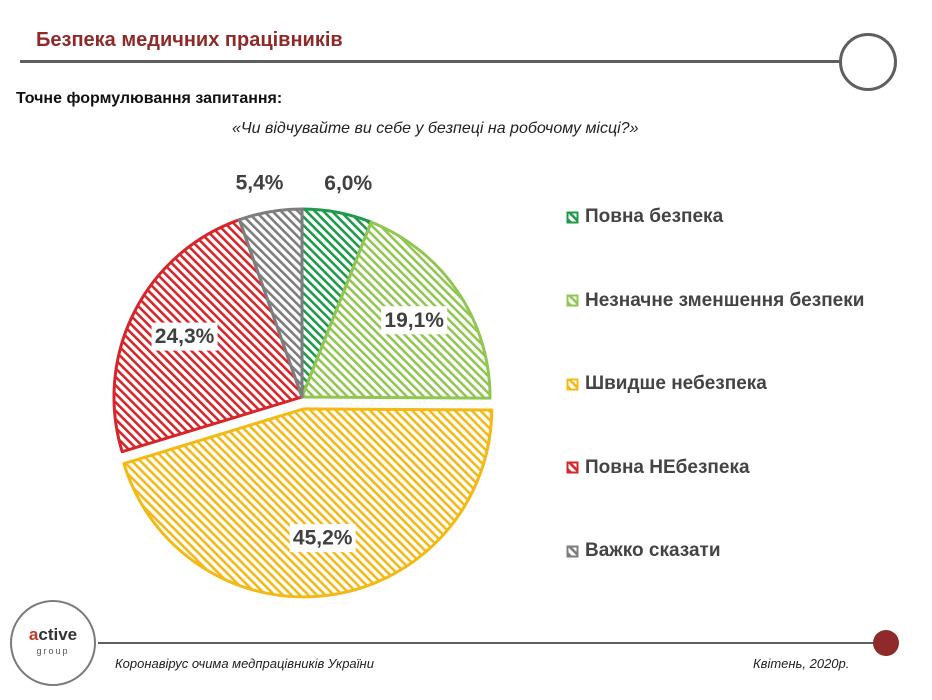 The height and width of the screenshot is (700, 932). I want to click on brand-logo-subtitle: group, so click(53, 651).